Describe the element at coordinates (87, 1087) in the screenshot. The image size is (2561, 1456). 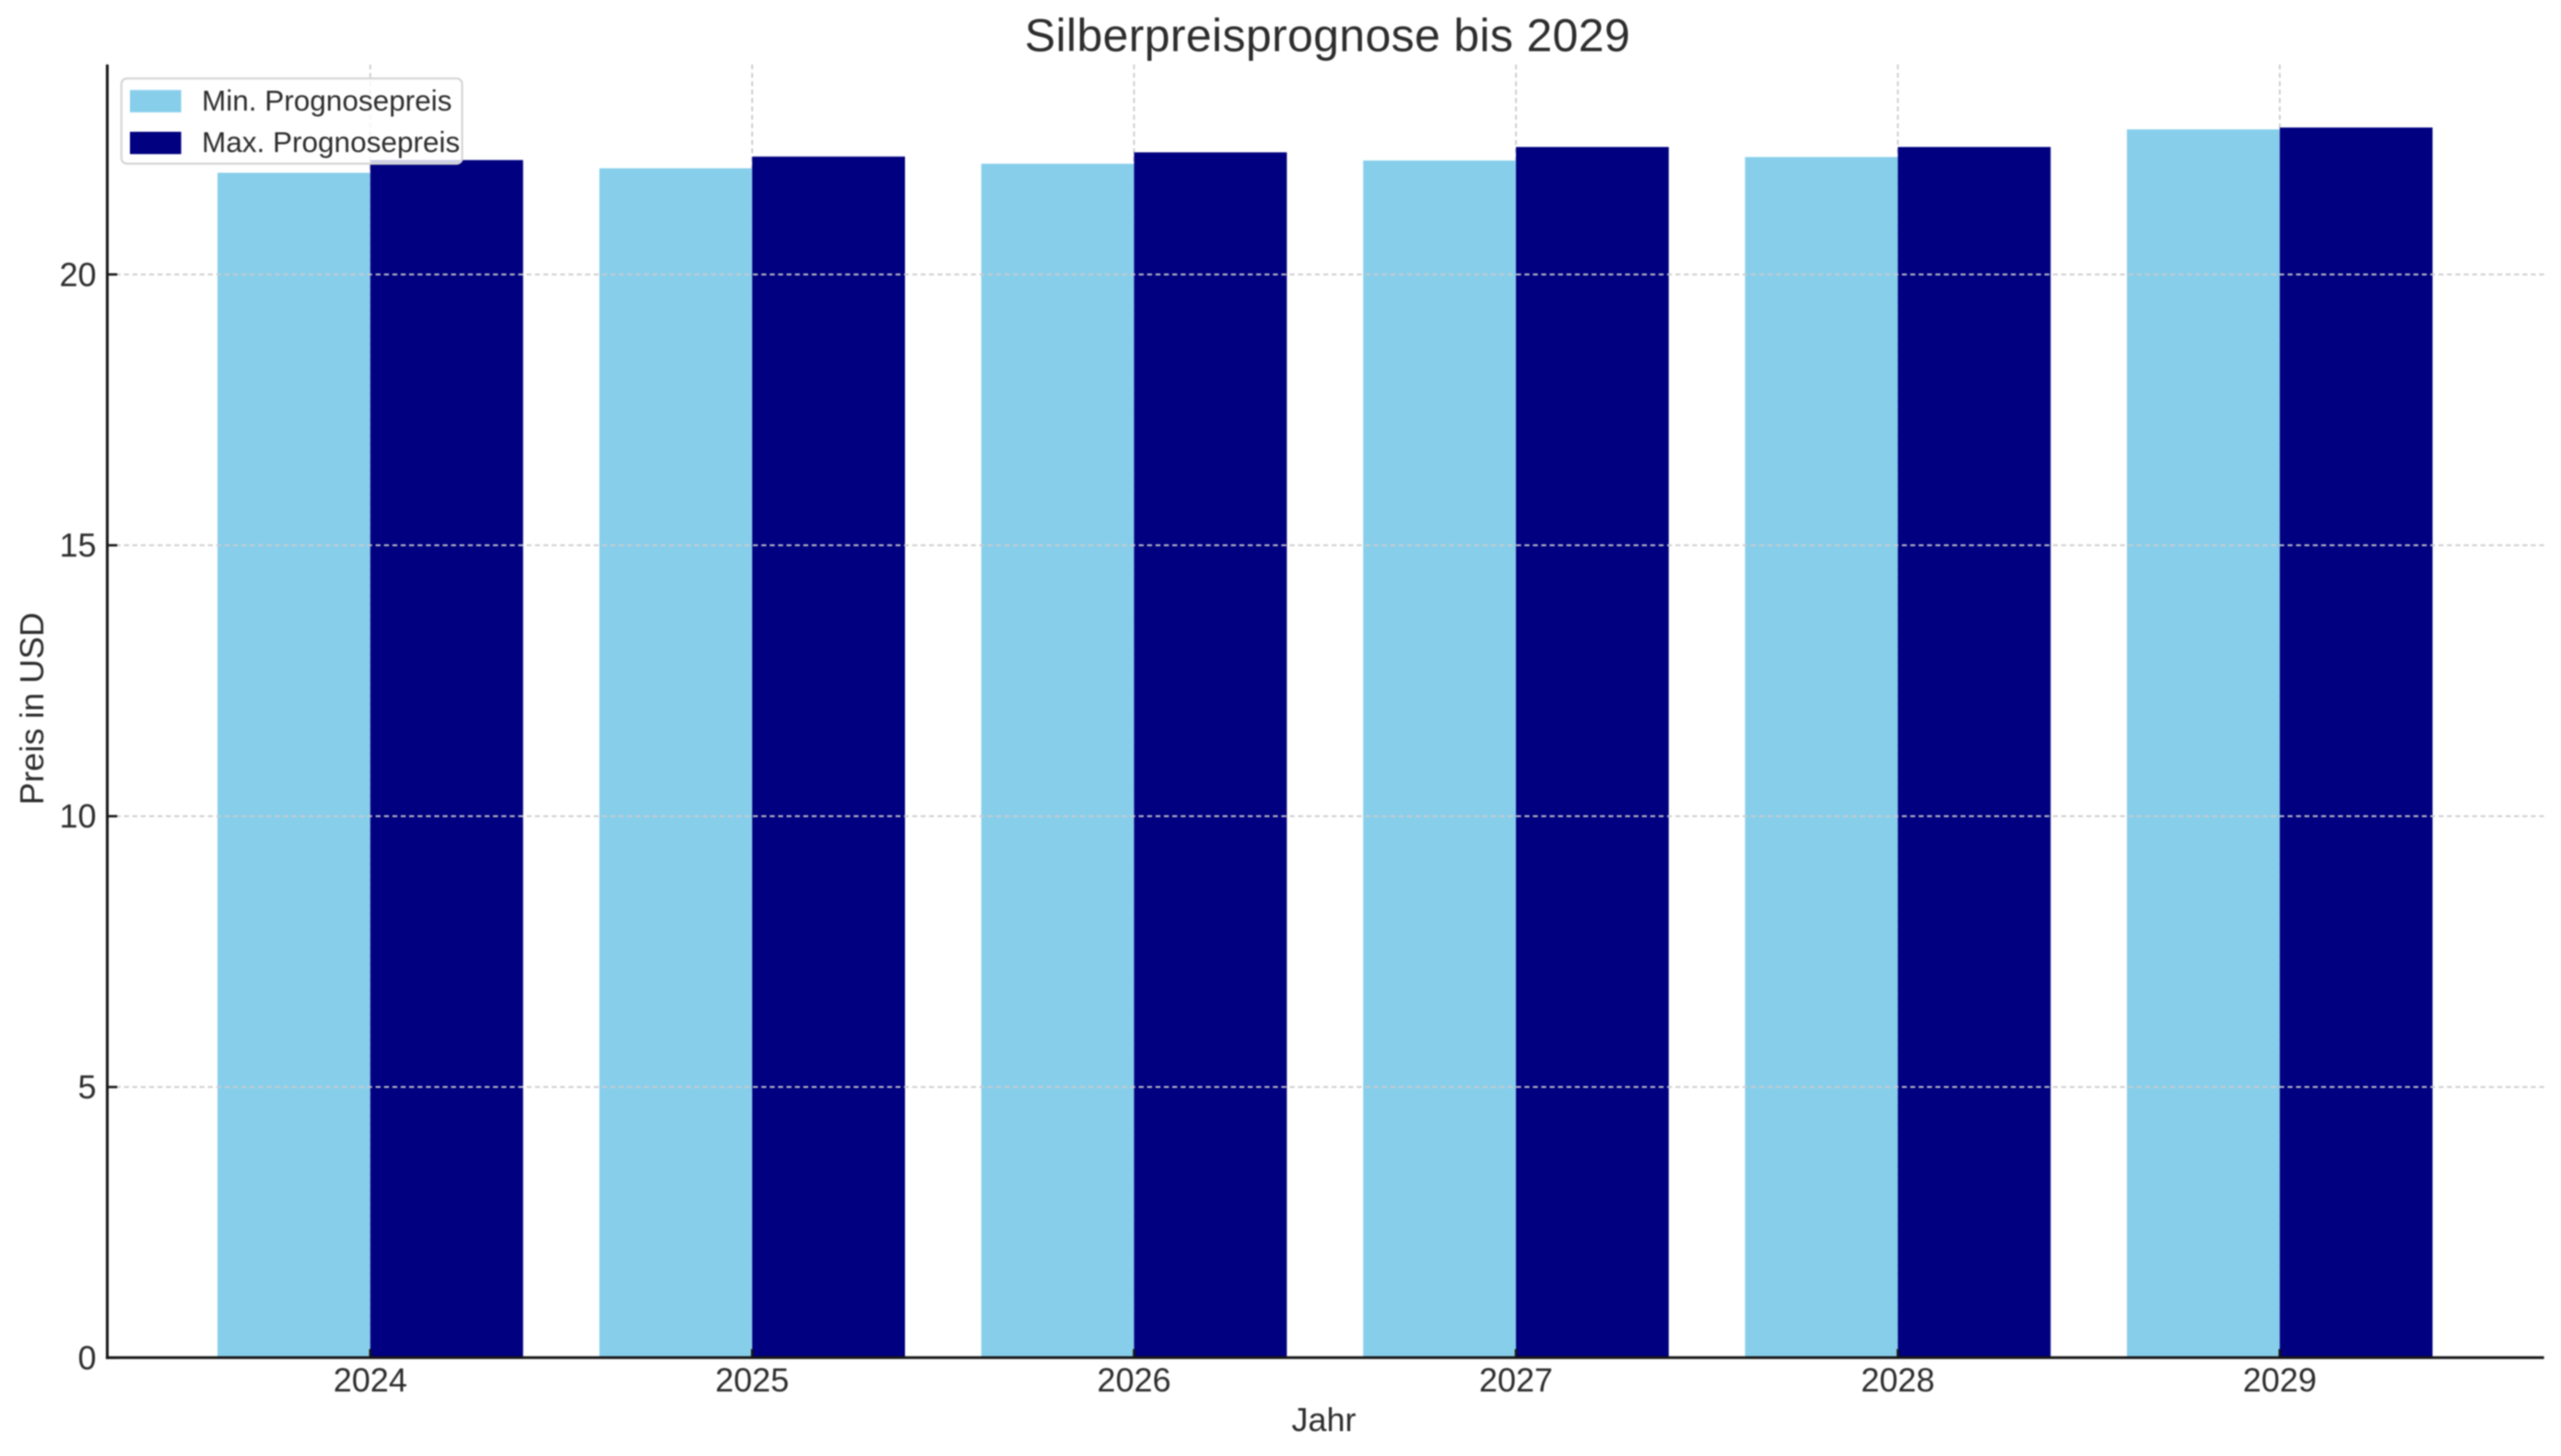
I see `svg-text: 5` at that location.